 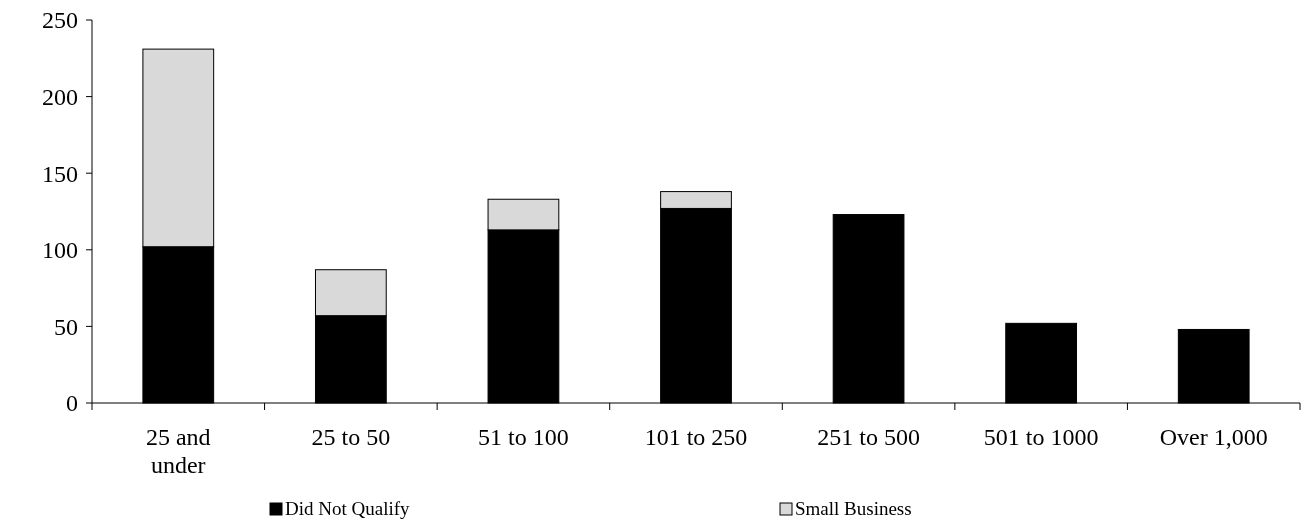 I want to click on y-tick-label: 150, so click(x=60, y=173).